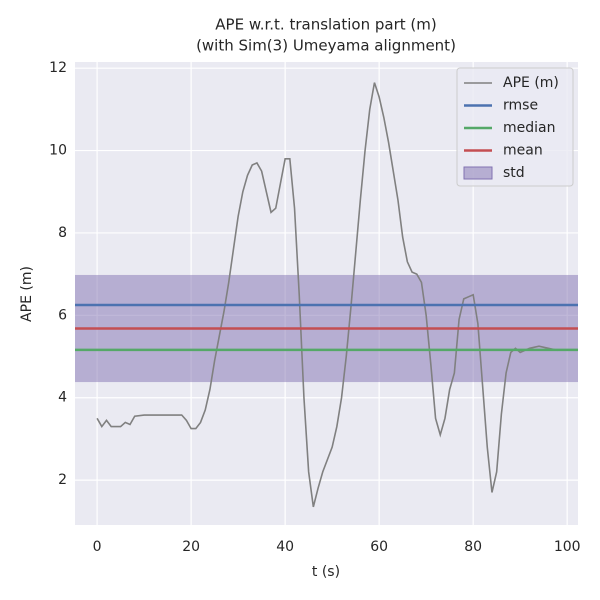 The image size is (600, 600). I want to click on x-tick-label: 60, so click(379, 547).